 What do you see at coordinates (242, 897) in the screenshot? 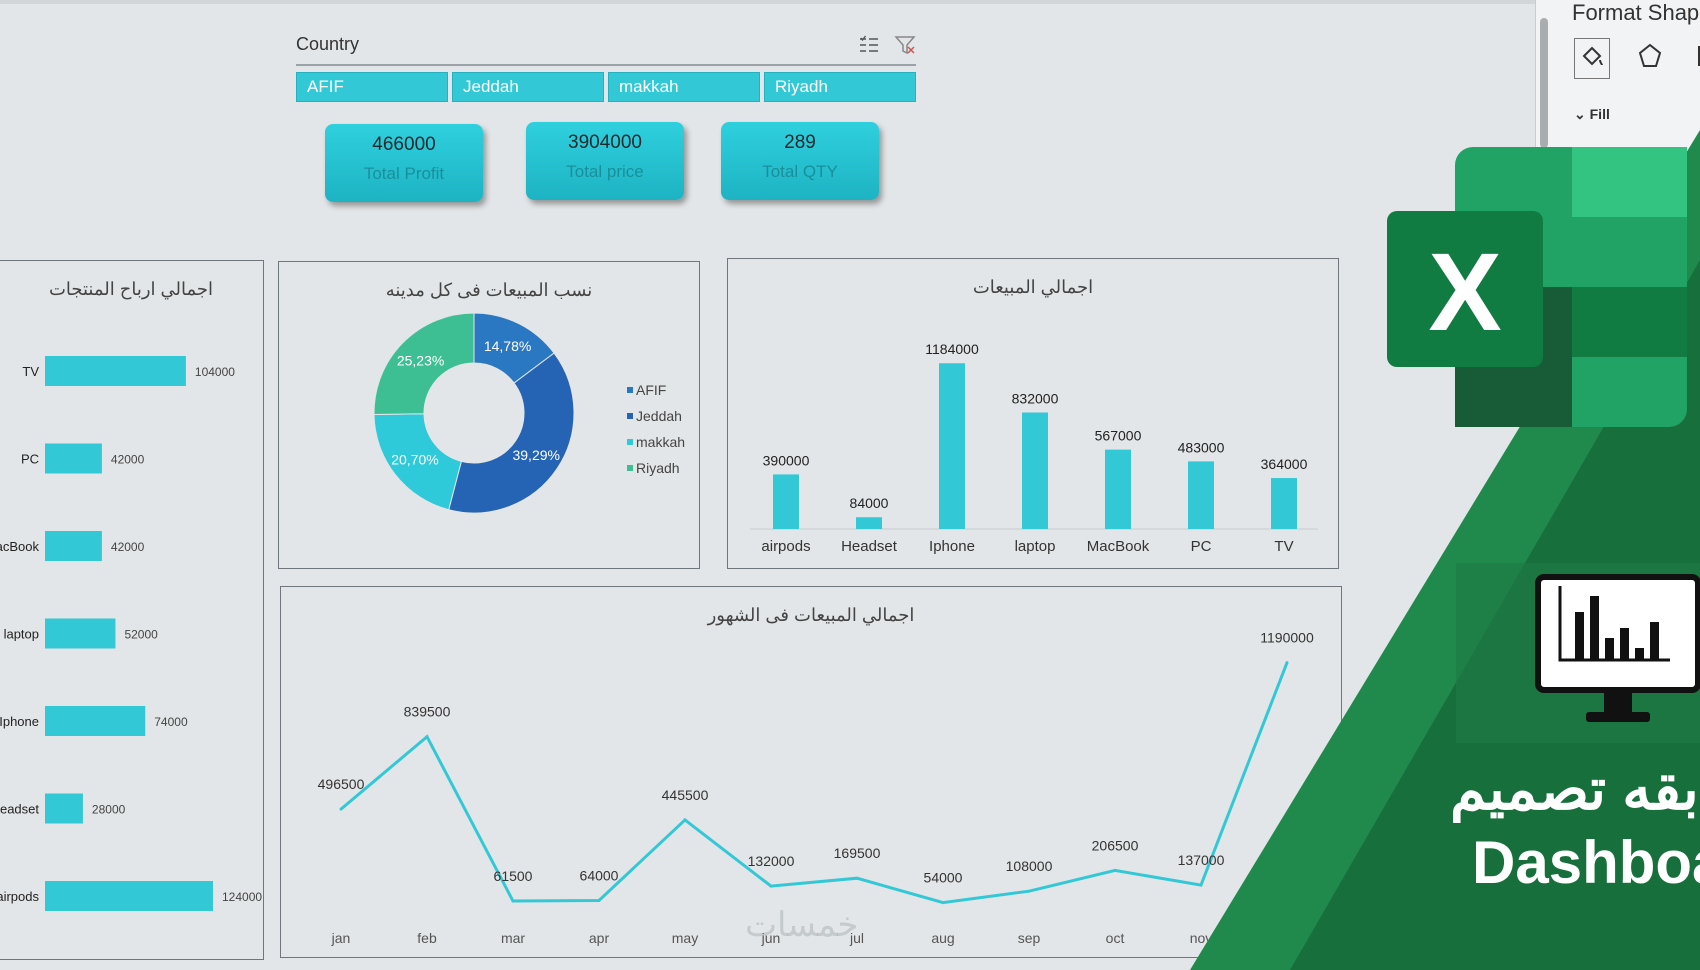
I see `data-label: 124000` at bounding box center [242, 897].